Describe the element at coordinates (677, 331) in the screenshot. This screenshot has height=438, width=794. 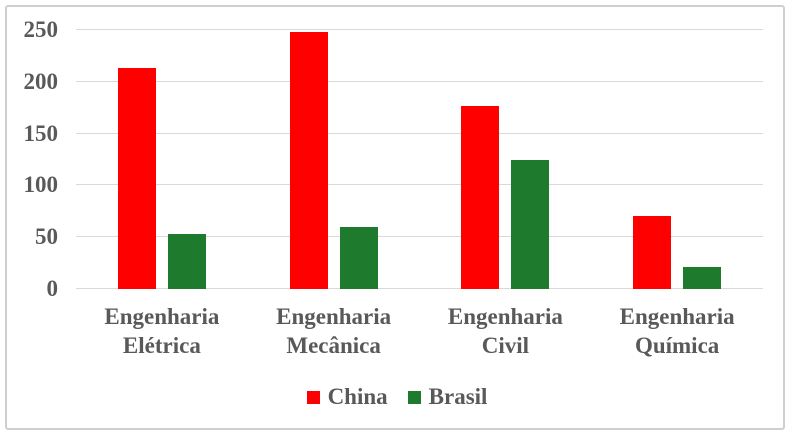
I see `x-category-label-engenharia-quimica: Engenharia Química` at that location.